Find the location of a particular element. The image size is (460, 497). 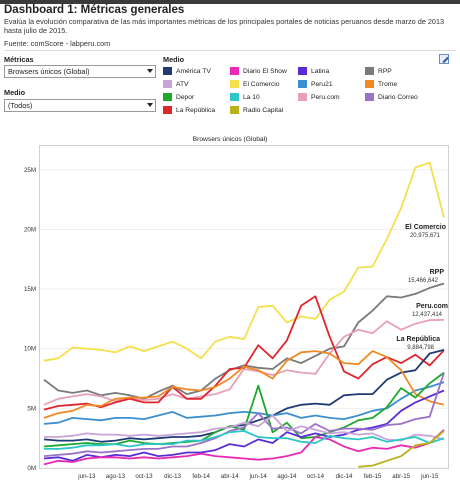

legend-label: América TV is located at coordinates (193, 71).